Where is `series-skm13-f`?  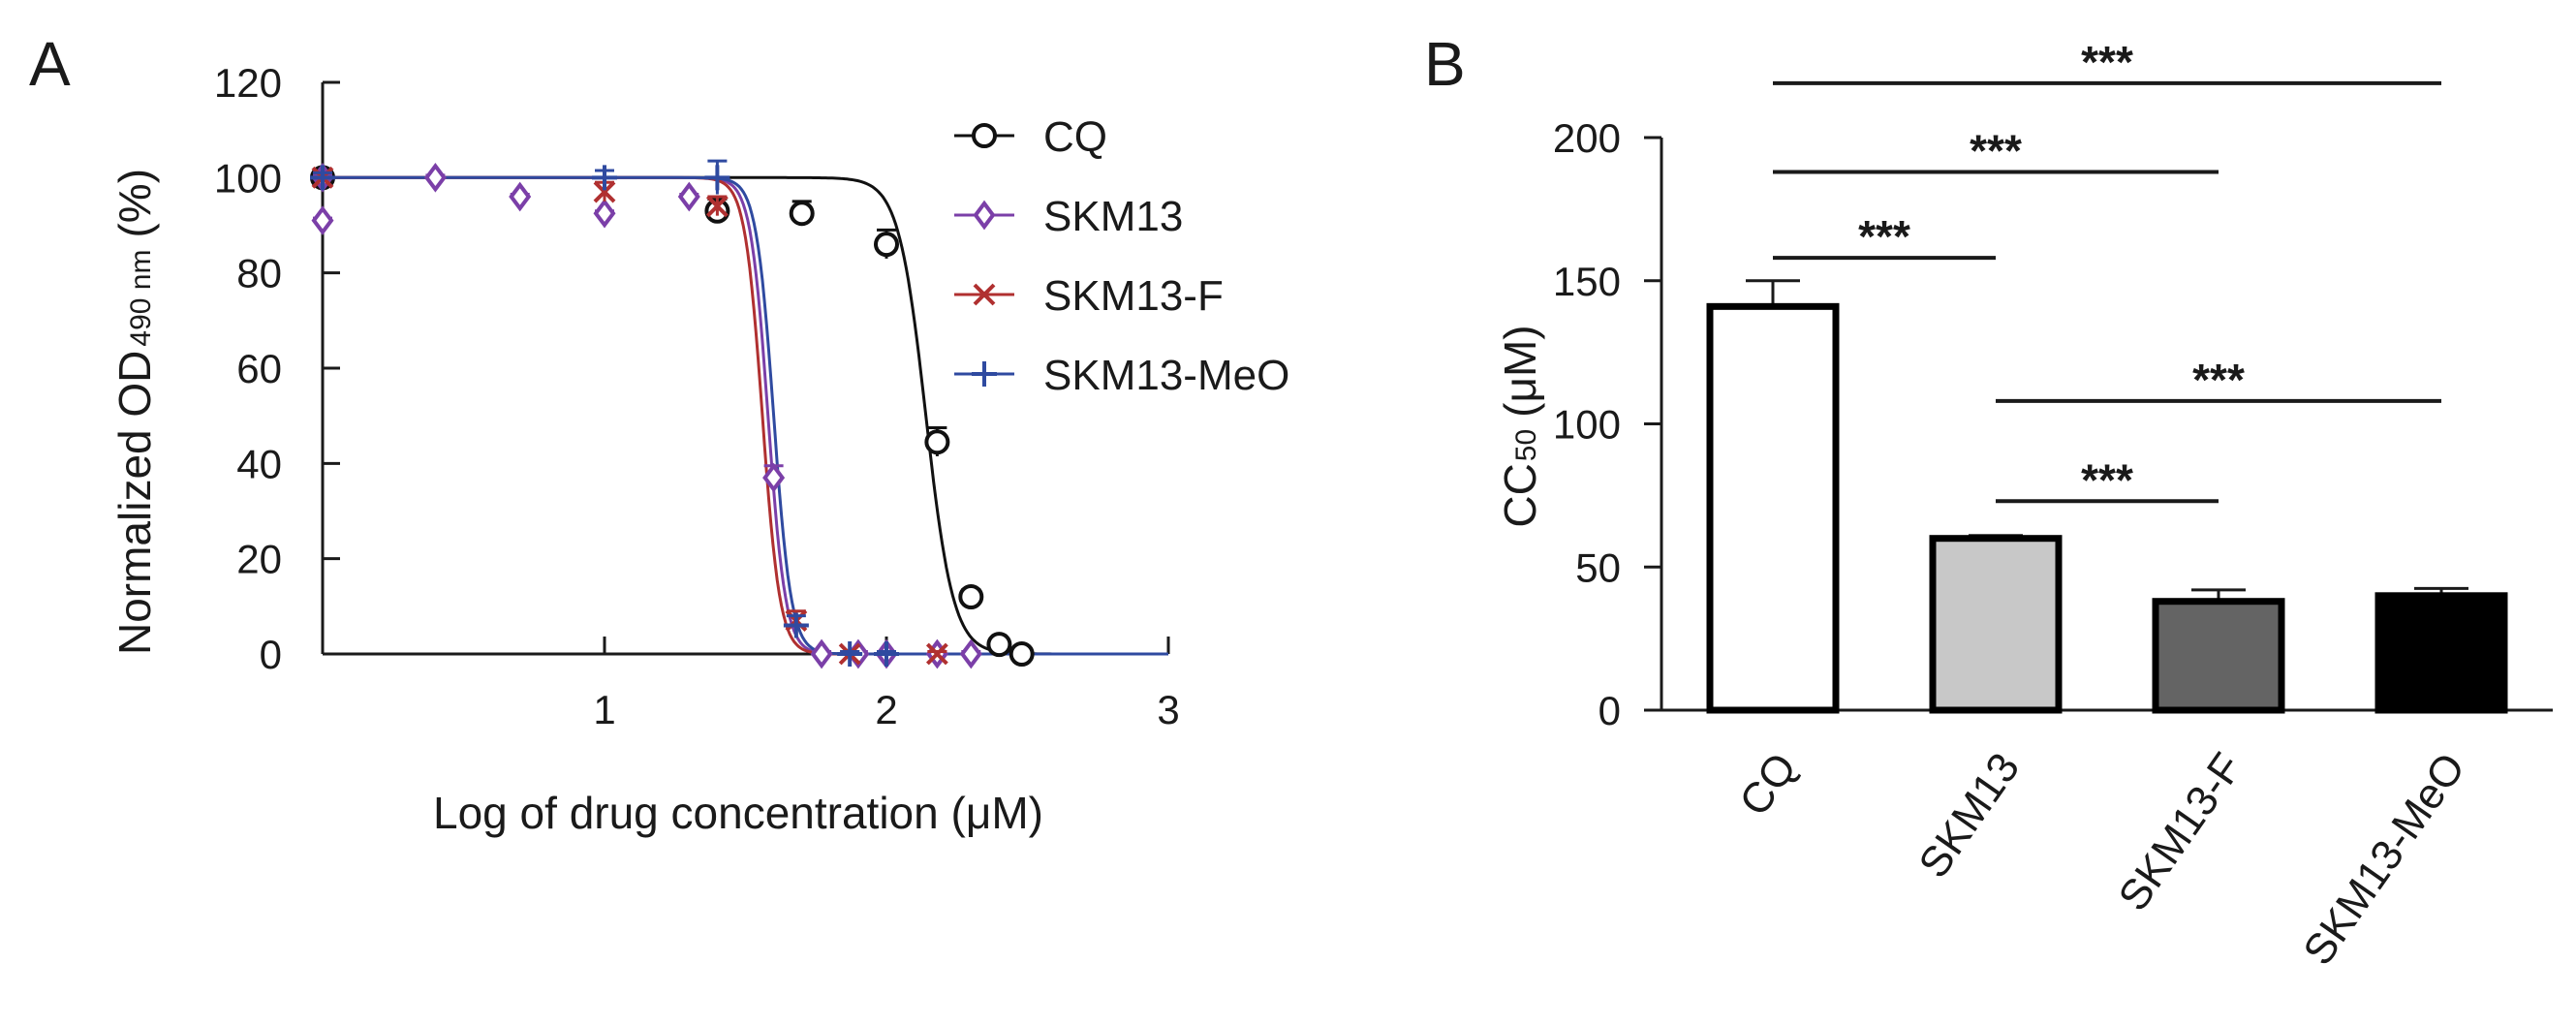
series-skm13-f is located at coordinates (629, 416).